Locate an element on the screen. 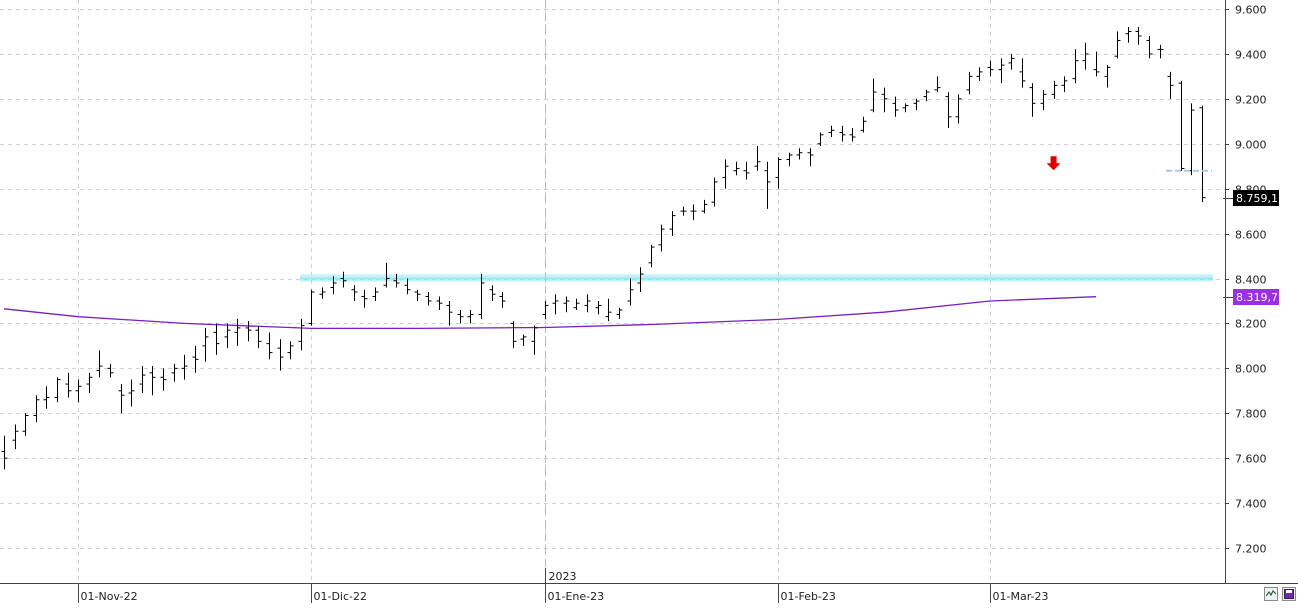  y-tick-label: 9.000 is located at coordinates (1251, 145).